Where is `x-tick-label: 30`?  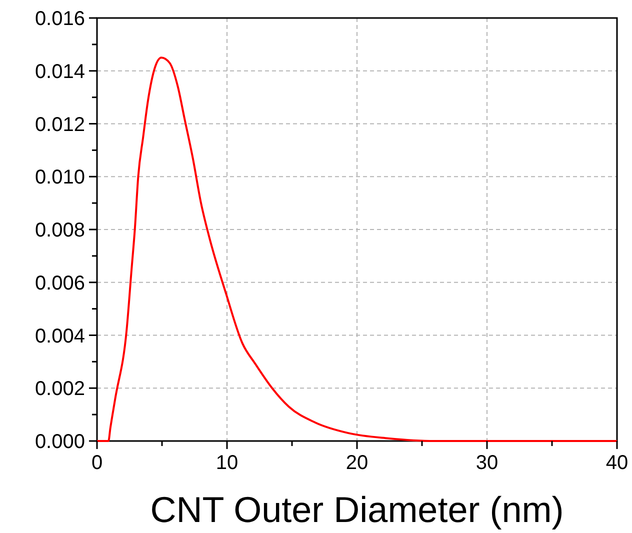 x-tick-label: 30 is located at coordinates (487, 463).